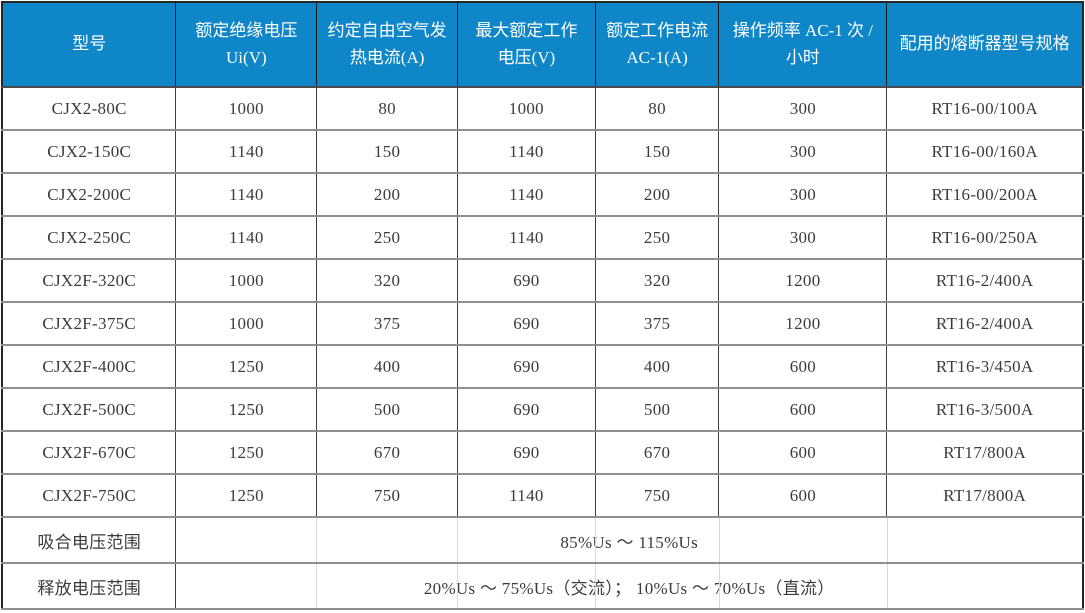 This screenshot has height=613, width=1085. I want to click on table-cell: 150, so click(387, 151).